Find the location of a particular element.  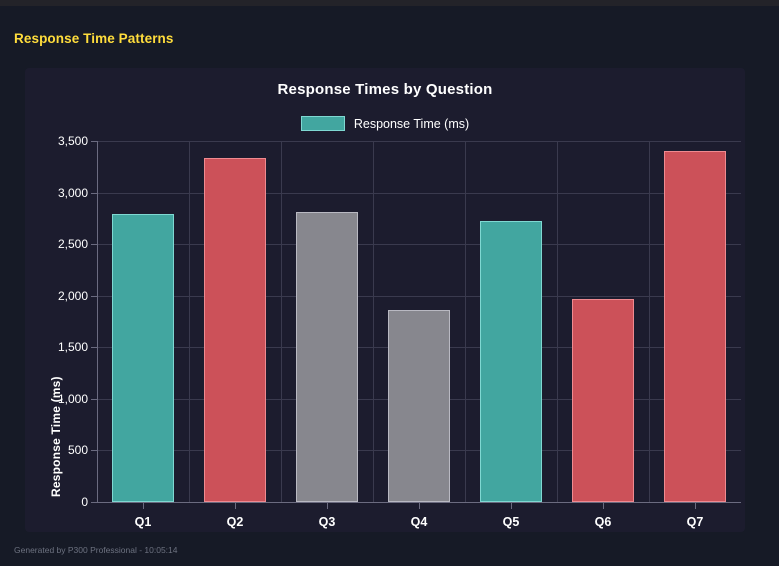

bar-q5 is located at coordinates (511, 361).